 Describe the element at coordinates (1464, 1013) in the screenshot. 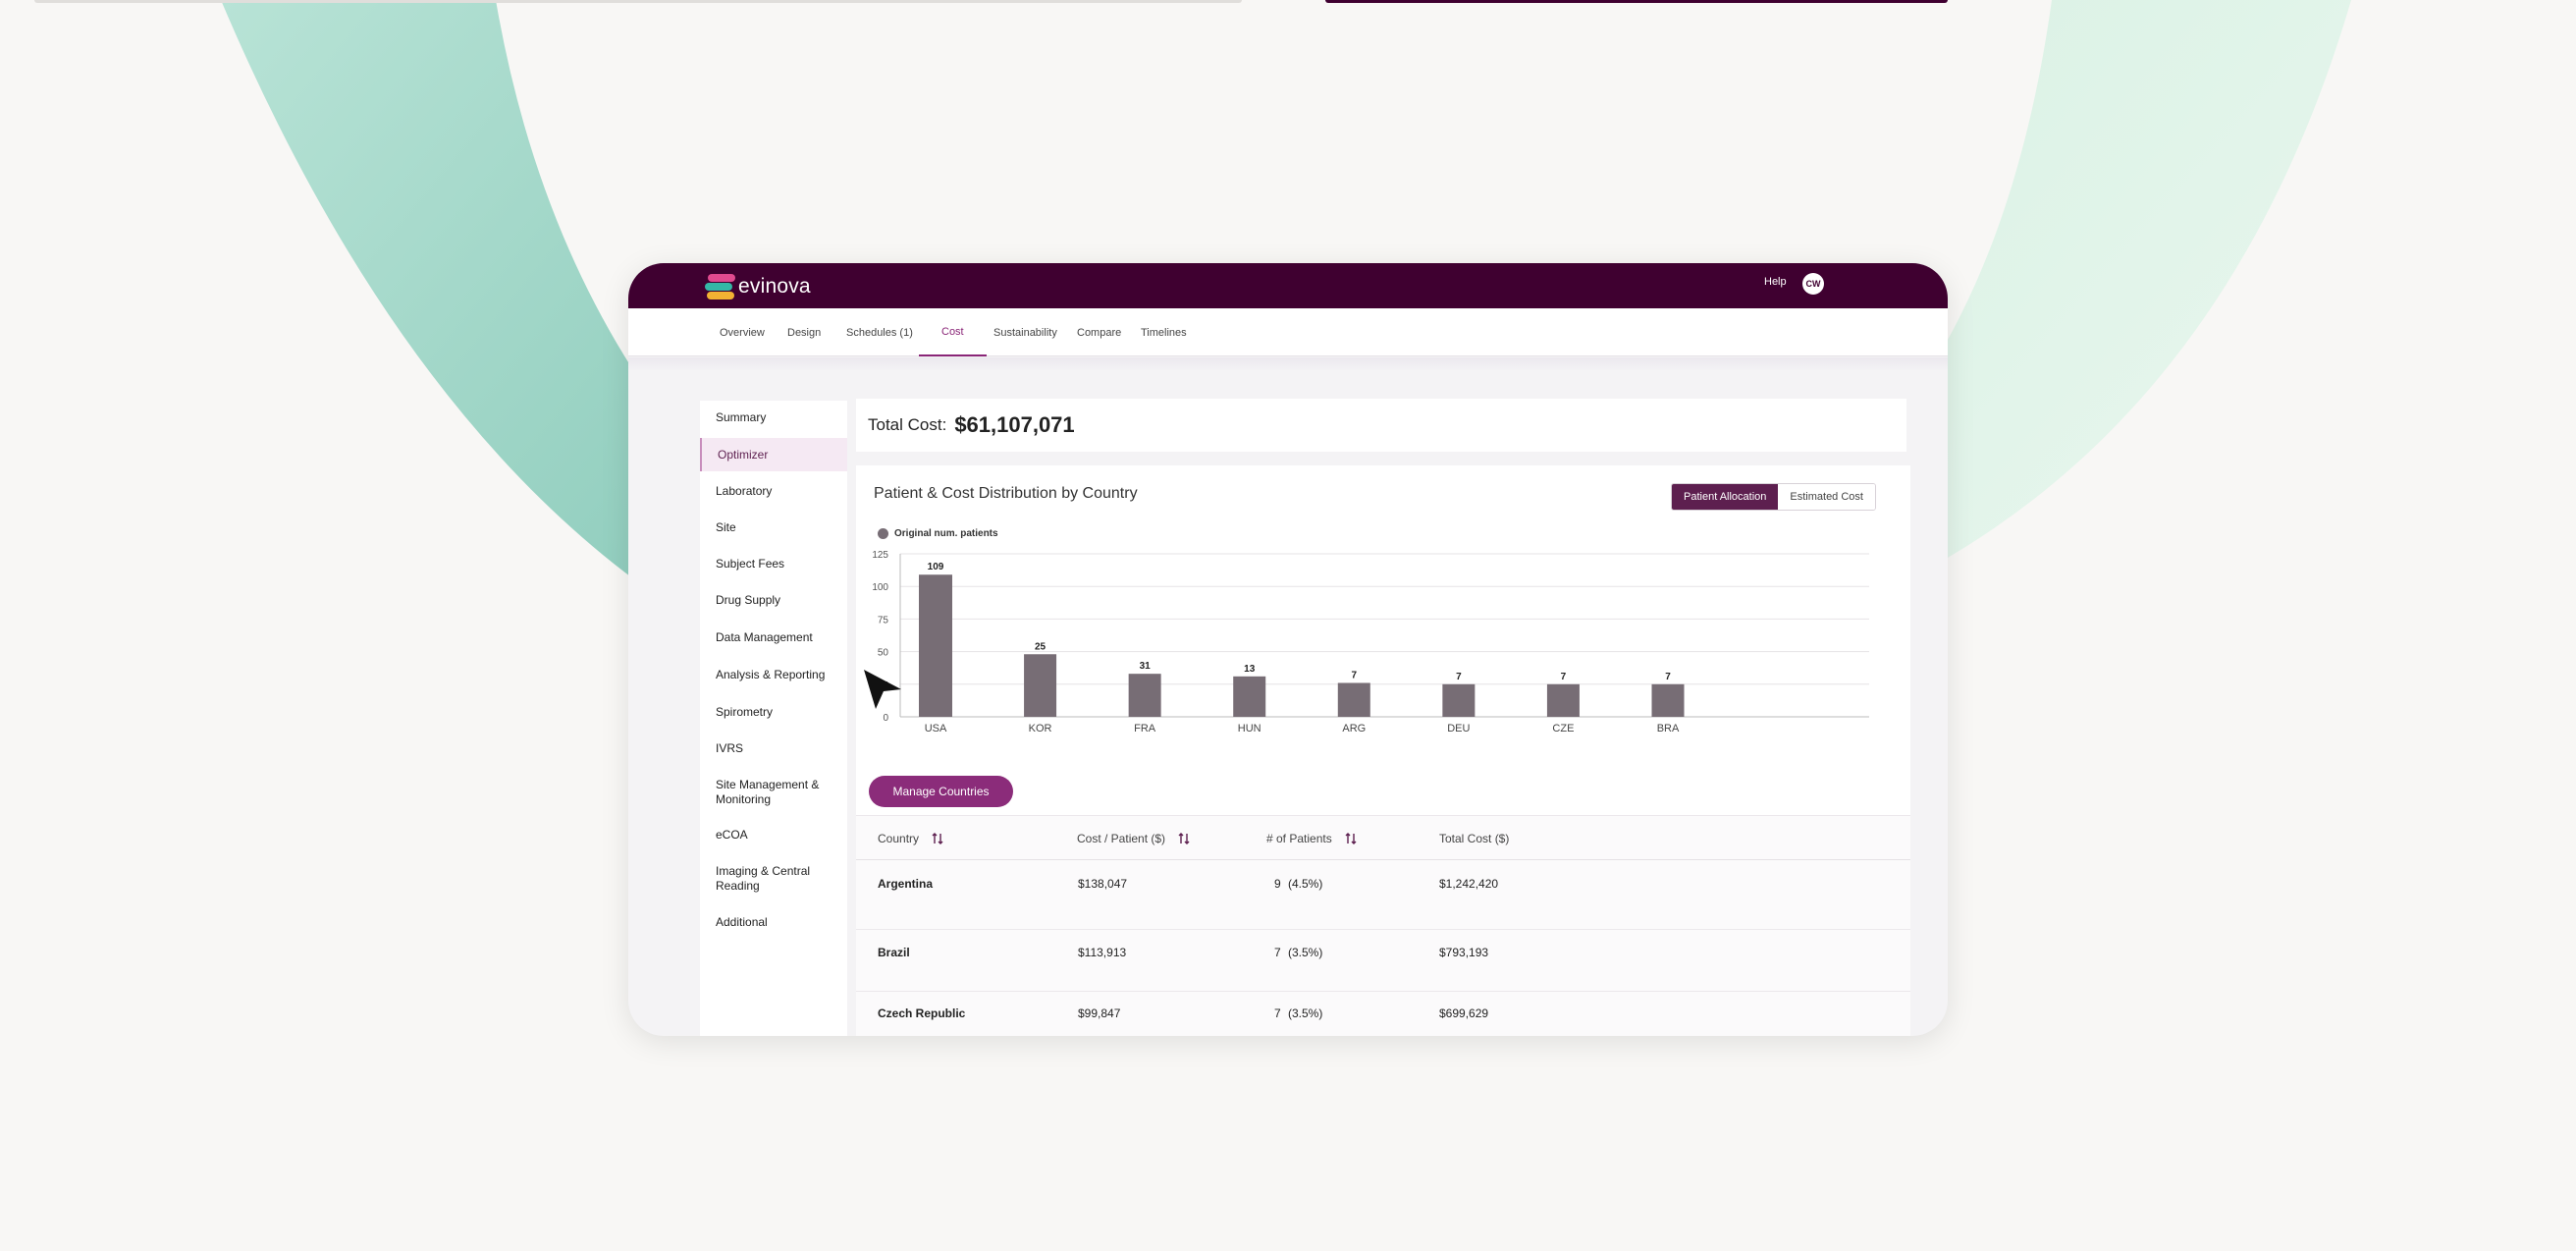

I see `cell-total-cost: $699,629` at that location.